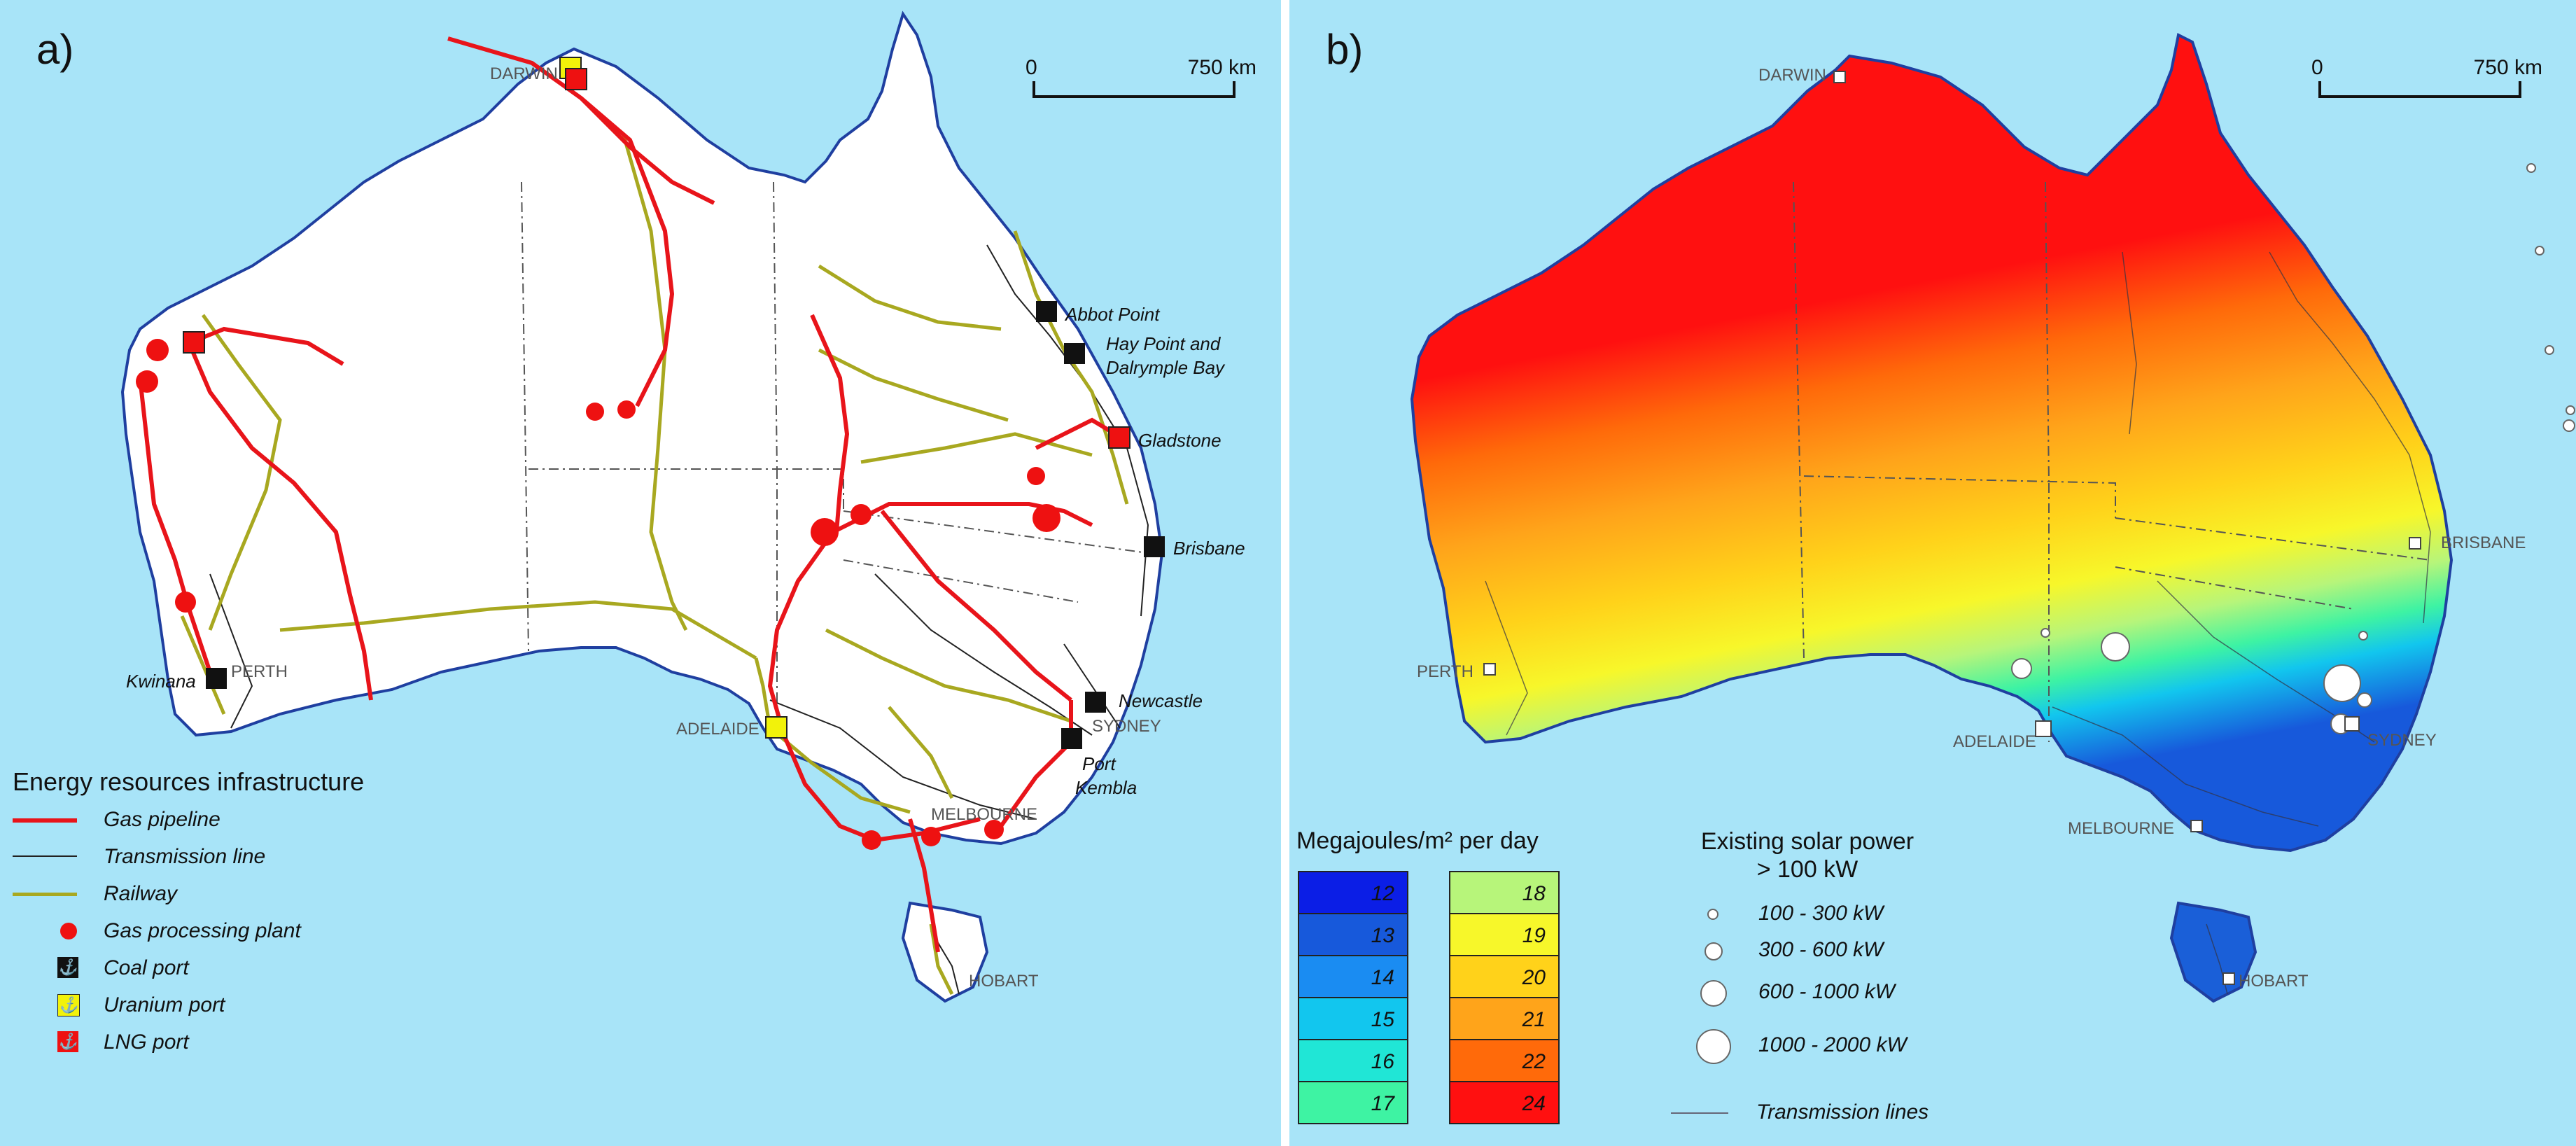 This screenshot has height=1146, width=2576. What do you see at coordinates (945, 952) in the screenshot?
I see `tasmania` at bounding box center [945, 952].